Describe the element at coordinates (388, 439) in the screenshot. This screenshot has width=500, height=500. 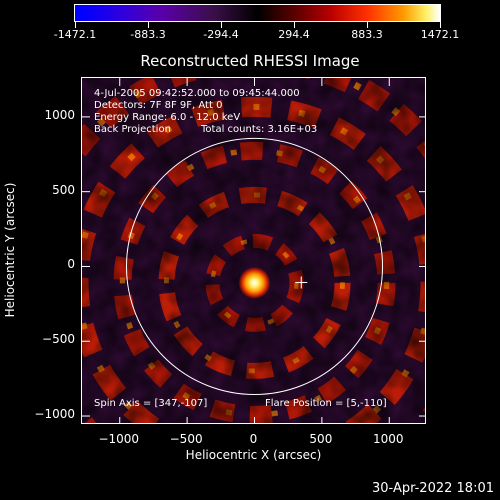
I see `x-tick-label: 1000` at that location.